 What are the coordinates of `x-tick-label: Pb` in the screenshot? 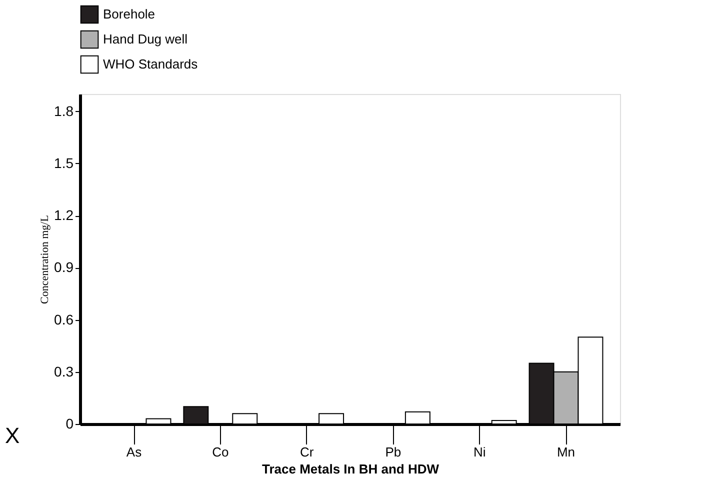 It's located at (393, 452).